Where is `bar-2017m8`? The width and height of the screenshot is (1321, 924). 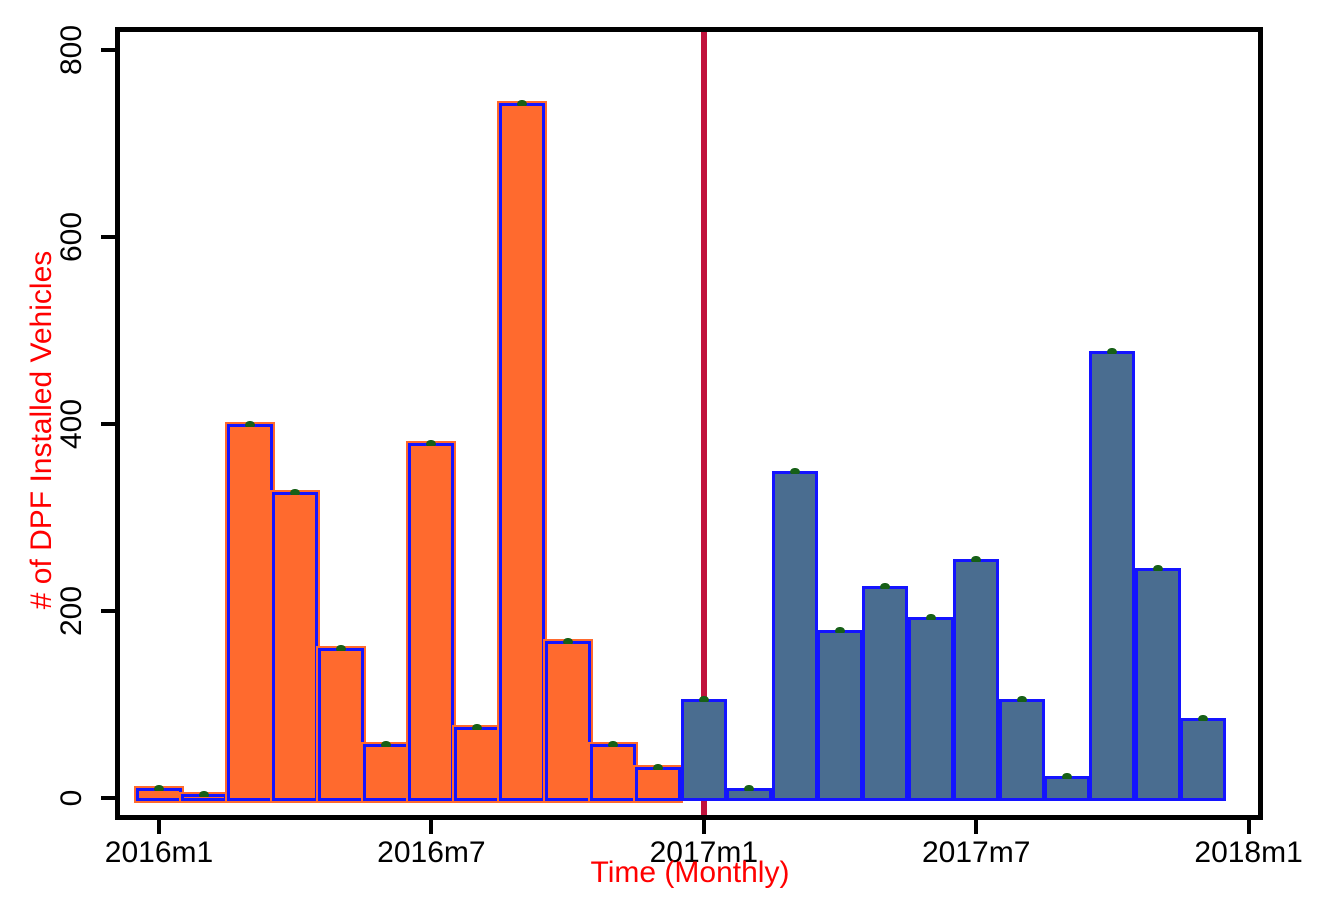 bar-2017m8 is located at coordinates (1021, 748).